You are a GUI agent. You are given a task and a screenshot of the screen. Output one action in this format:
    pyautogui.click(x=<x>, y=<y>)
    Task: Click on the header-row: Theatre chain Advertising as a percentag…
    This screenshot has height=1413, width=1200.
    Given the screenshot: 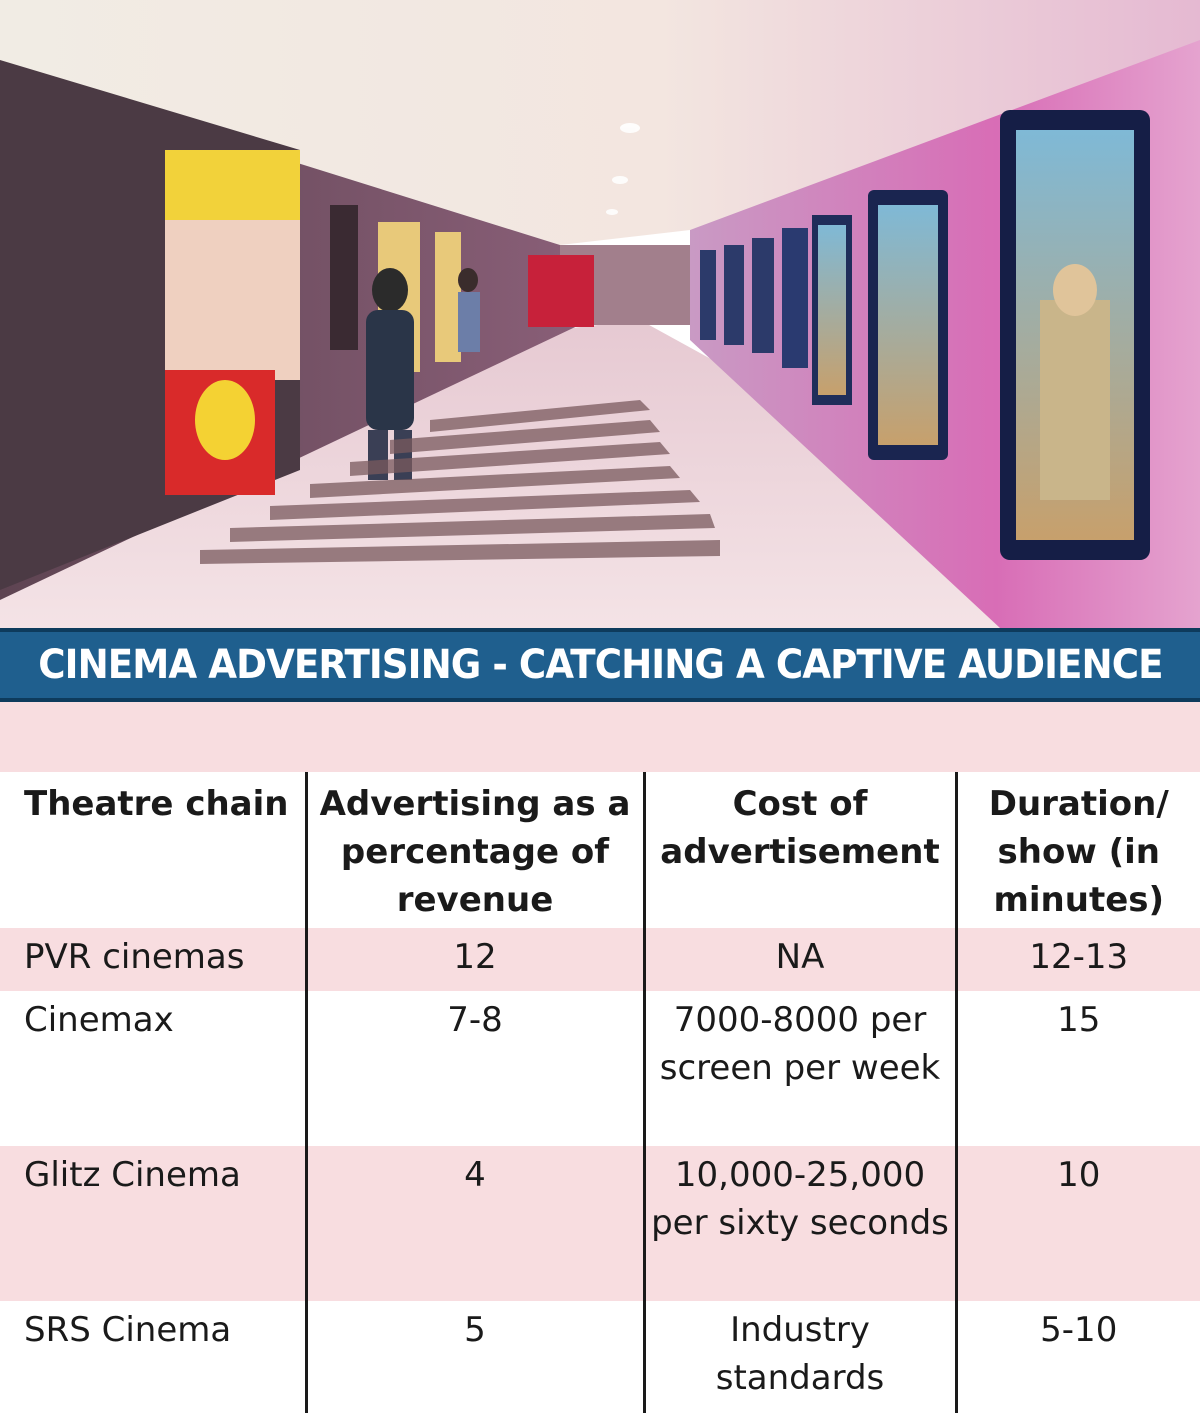 What is the action you would take?
    pyautogui.click(x=600, y=850)
    